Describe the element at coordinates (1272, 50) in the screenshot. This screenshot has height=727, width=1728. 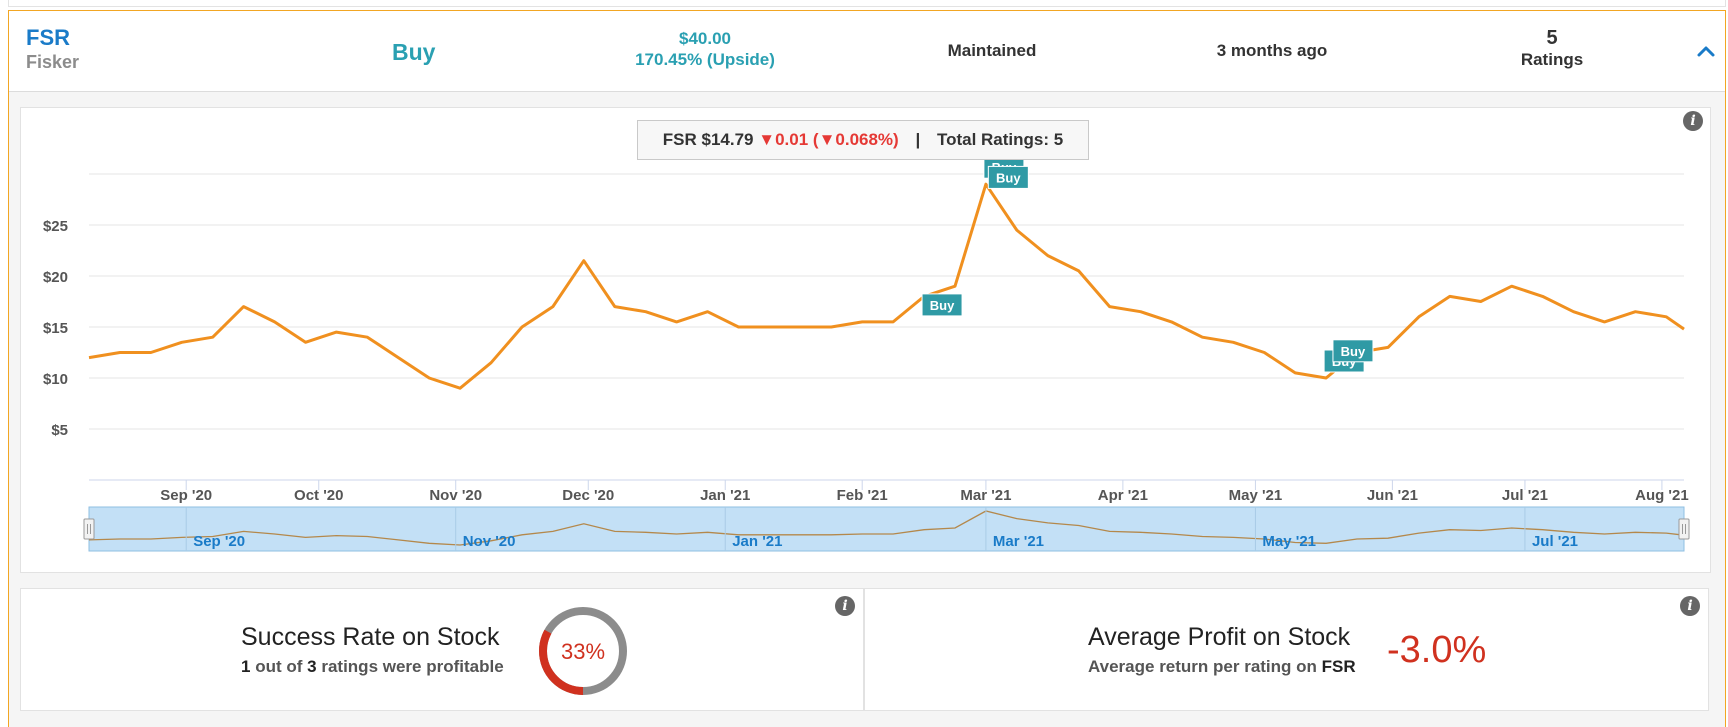
I see `rating-date: 3 months ago` at that location.